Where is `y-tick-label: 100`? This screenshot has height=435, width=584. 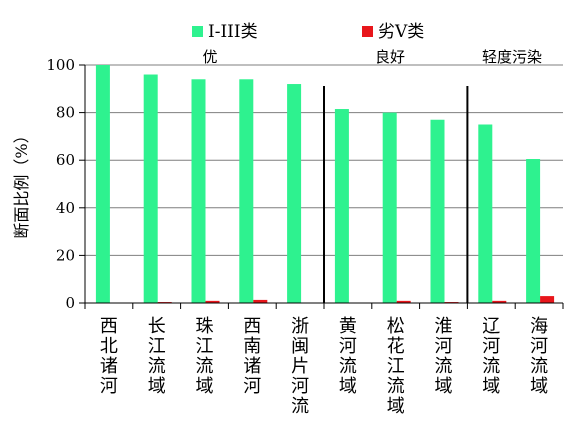 y-tick-label: 100 is located at coordinates (60, 65).